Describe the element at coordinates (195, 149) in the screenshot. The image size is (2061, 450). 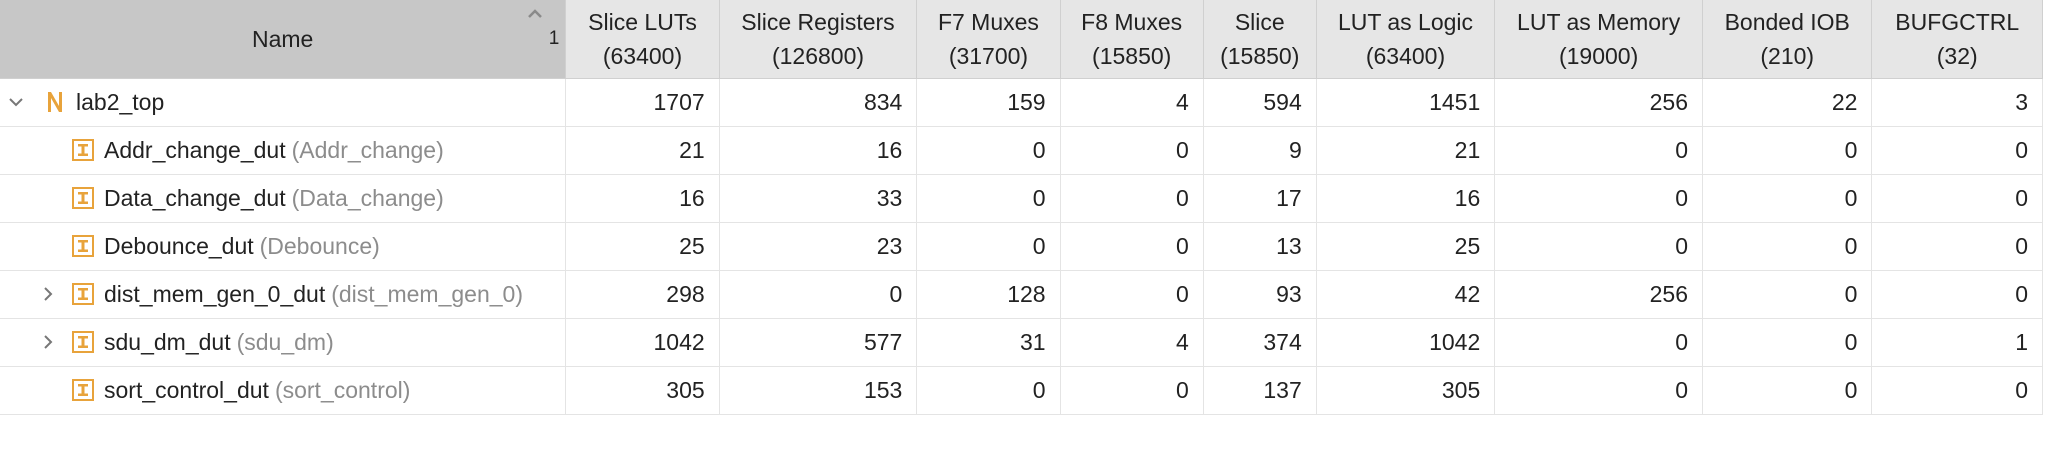
I see `instance-name: Addr_change_dut` at that location.